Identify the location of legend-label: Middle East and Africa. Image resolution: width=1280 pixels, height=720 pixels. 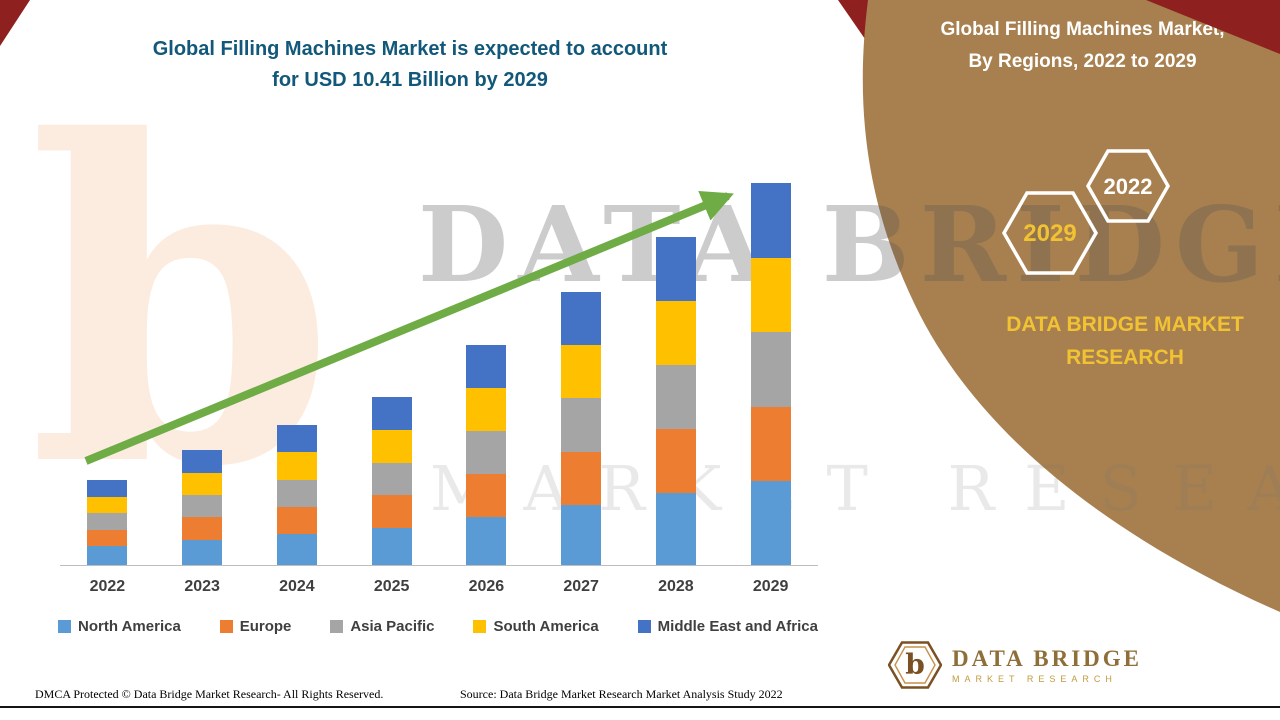
(737, 626).